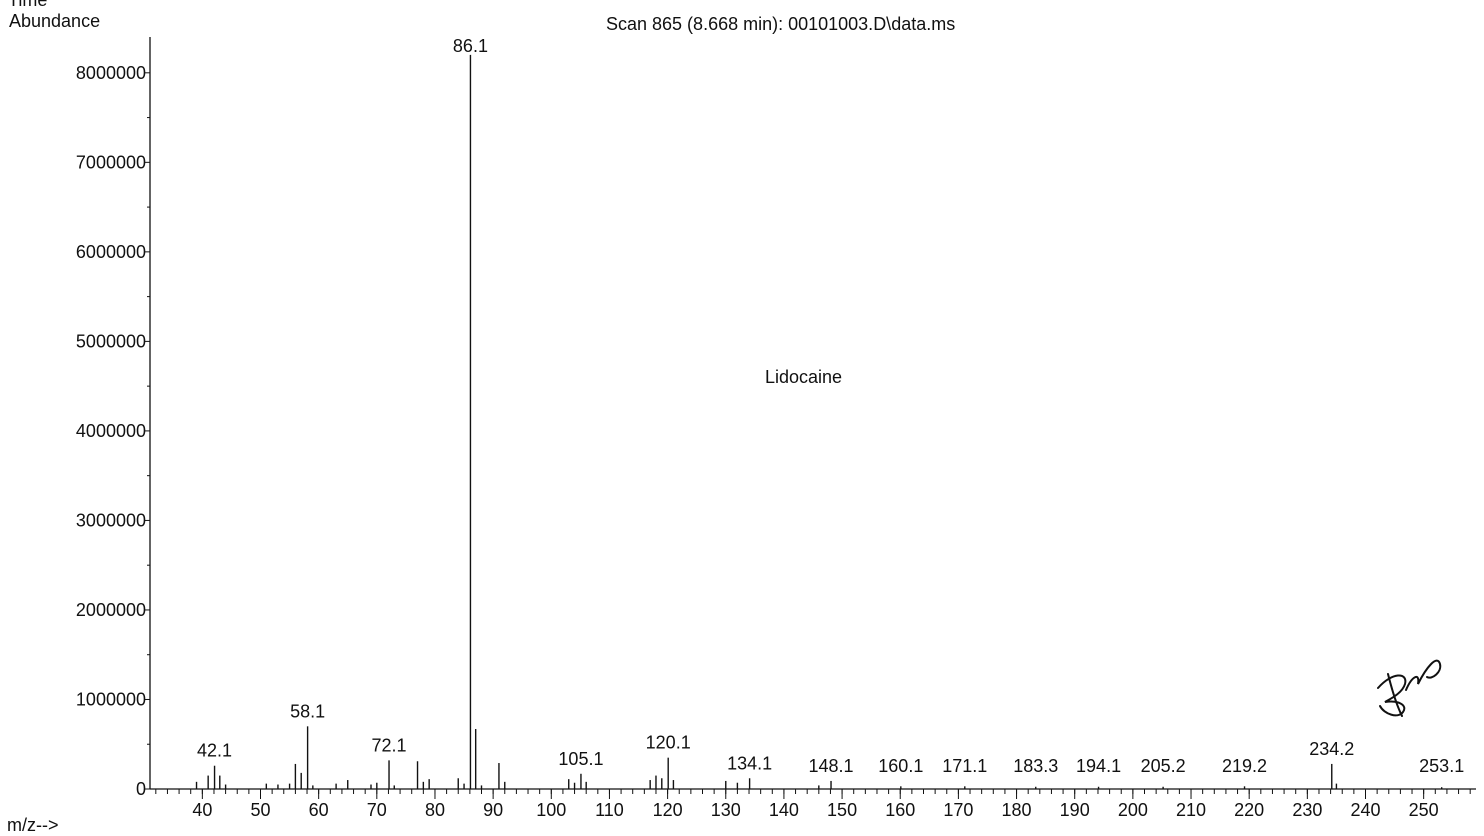 The width and height of the screenshot is (1484, 836). What do you see at coordinates (900, 810) in the screenshot?
I see `x-tick-label: 160` at bounding box center [900, 810].